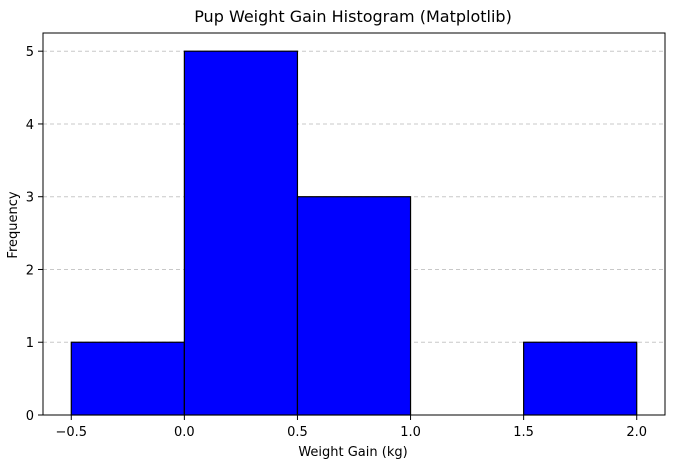  I want to click on x-axis-ticks: −0.5 0.0 0.5 1.0 1.5 2.0, so click(351, 427).